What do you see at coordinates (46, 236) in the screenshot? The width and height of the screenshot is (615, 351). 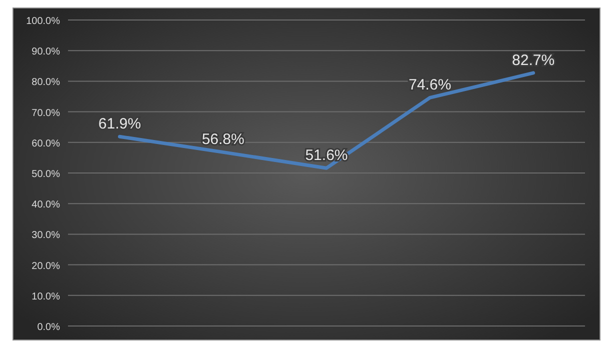 I see `y-tick-label: 30.0%` at bounding box center [46, 236].